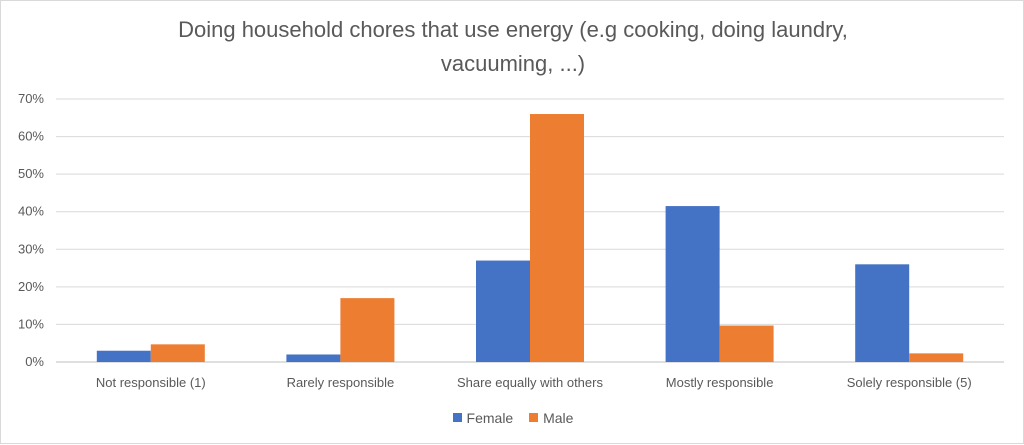 Image resolution: width=1024 pixels, height=445 pixels. I want to click on legend-swatch-male, so click(534, 417).